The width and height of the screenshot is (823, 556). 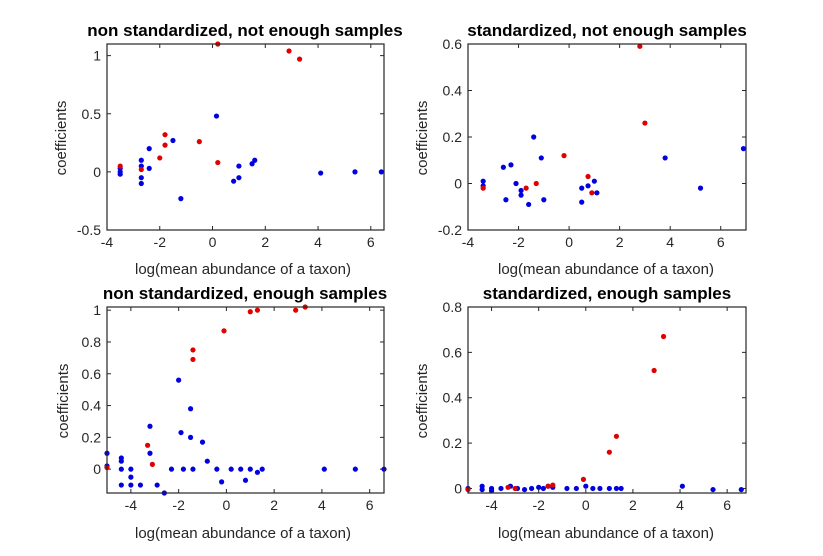 What do you see at coordinates (92, 374) in the screenshot?
I see `subplot-3-ytick-label: 0.6` at bounding box center [92, 374].